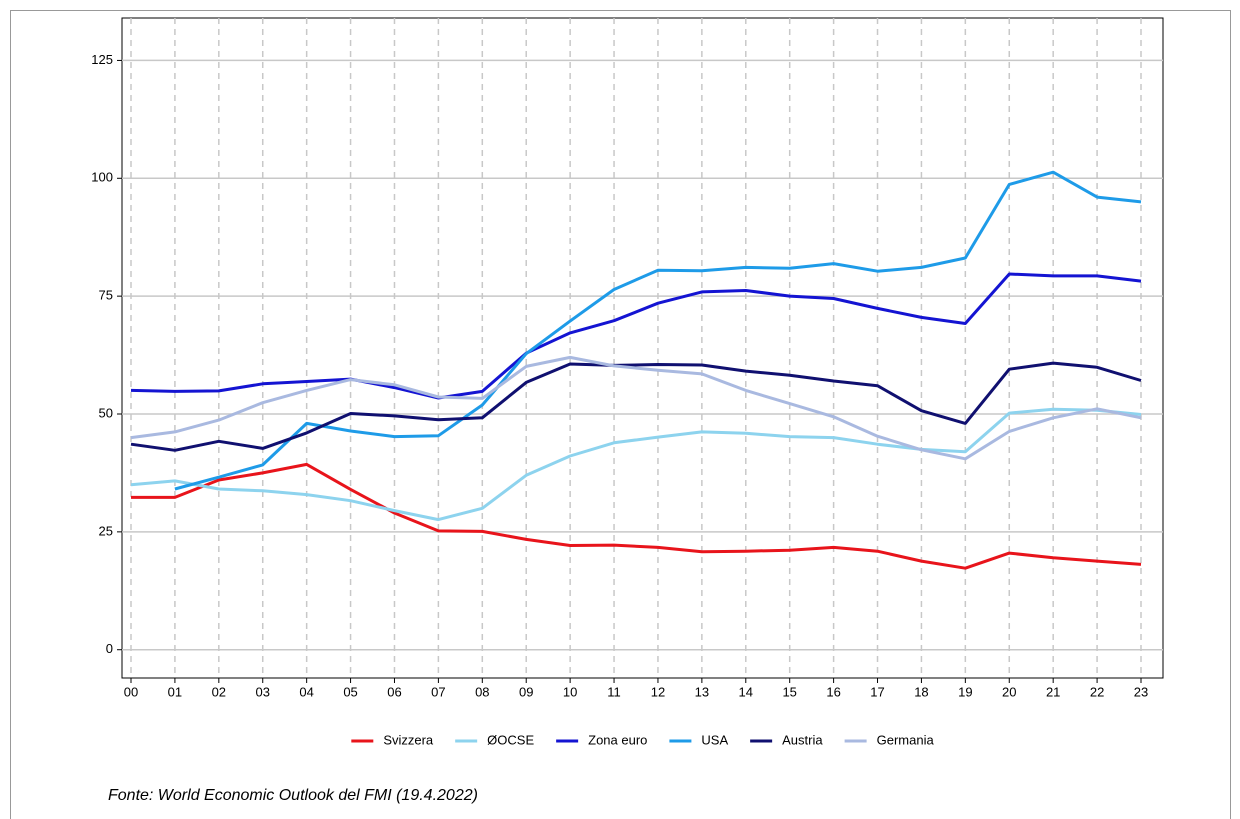 This screenshot has height=819, width=1240. What do you see at coordinates (906, 739) in the screenshot?
I see `legend-label: Germania` at bounding box center [906, 739].